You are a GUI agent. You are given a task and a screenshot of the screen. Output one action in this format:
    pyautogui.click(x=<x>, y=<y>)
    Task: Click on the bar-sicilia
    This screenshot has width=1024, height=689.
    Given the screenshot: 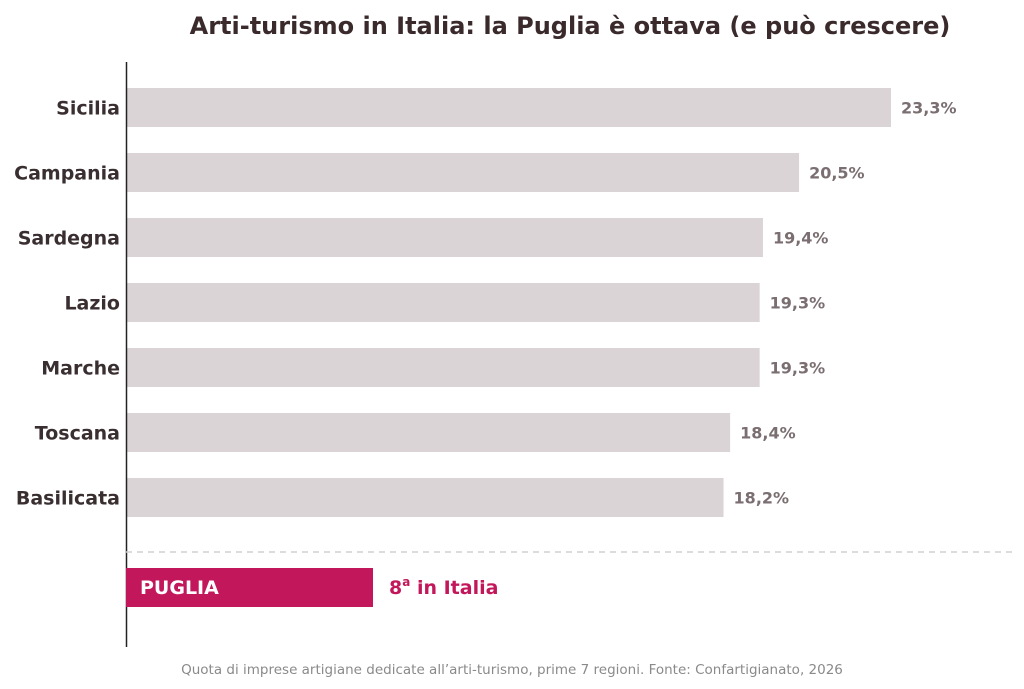 What is the action you would take?
    pyautogui.click(x=508, y=107)
    